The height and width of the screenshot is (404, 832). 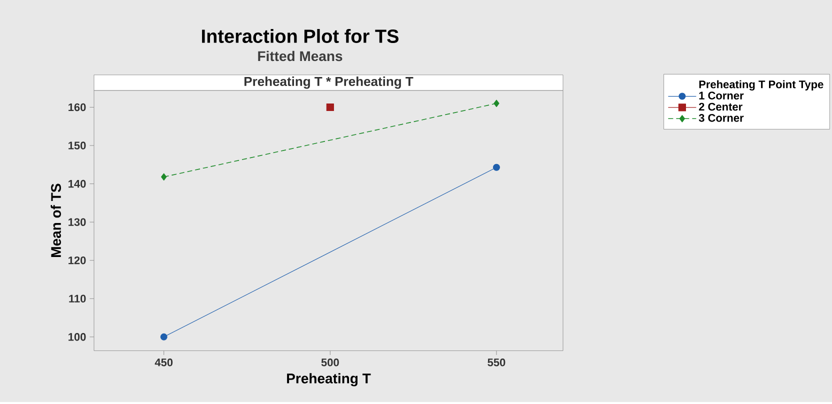 I want to click on y-tick-label: 130, so click(x=77, y=222).